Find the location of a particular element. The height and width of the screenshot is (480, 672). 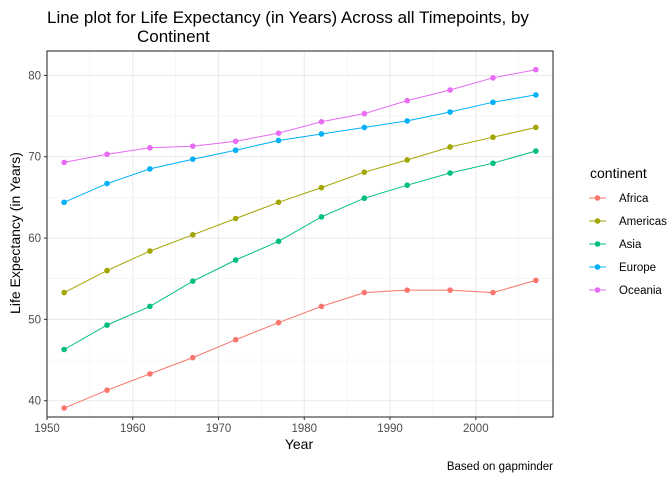

legend-label-asia: Asia is located at coordinates (630, 245).